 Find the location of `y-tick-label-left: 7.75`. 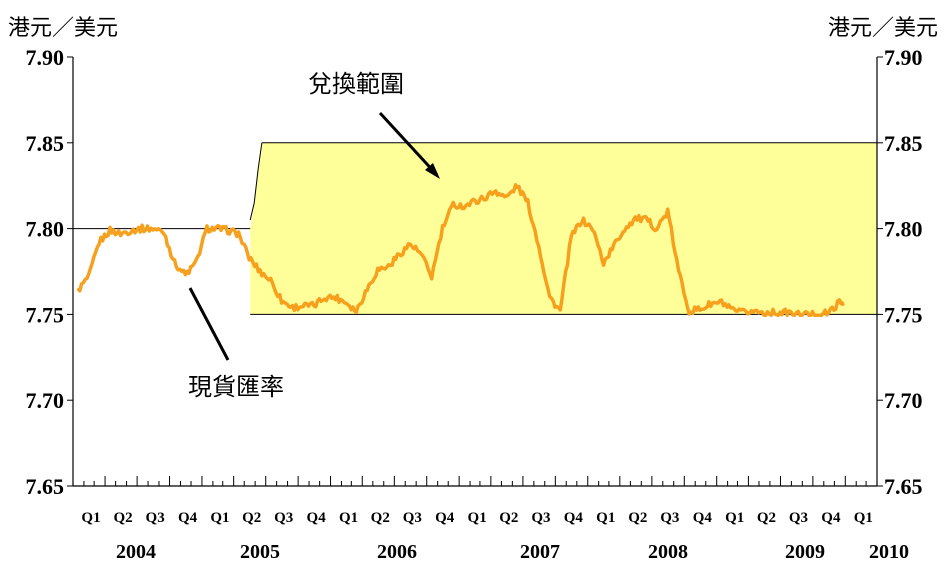

y-tick-label-left: 7.75 is located at coordinates (45, 314).